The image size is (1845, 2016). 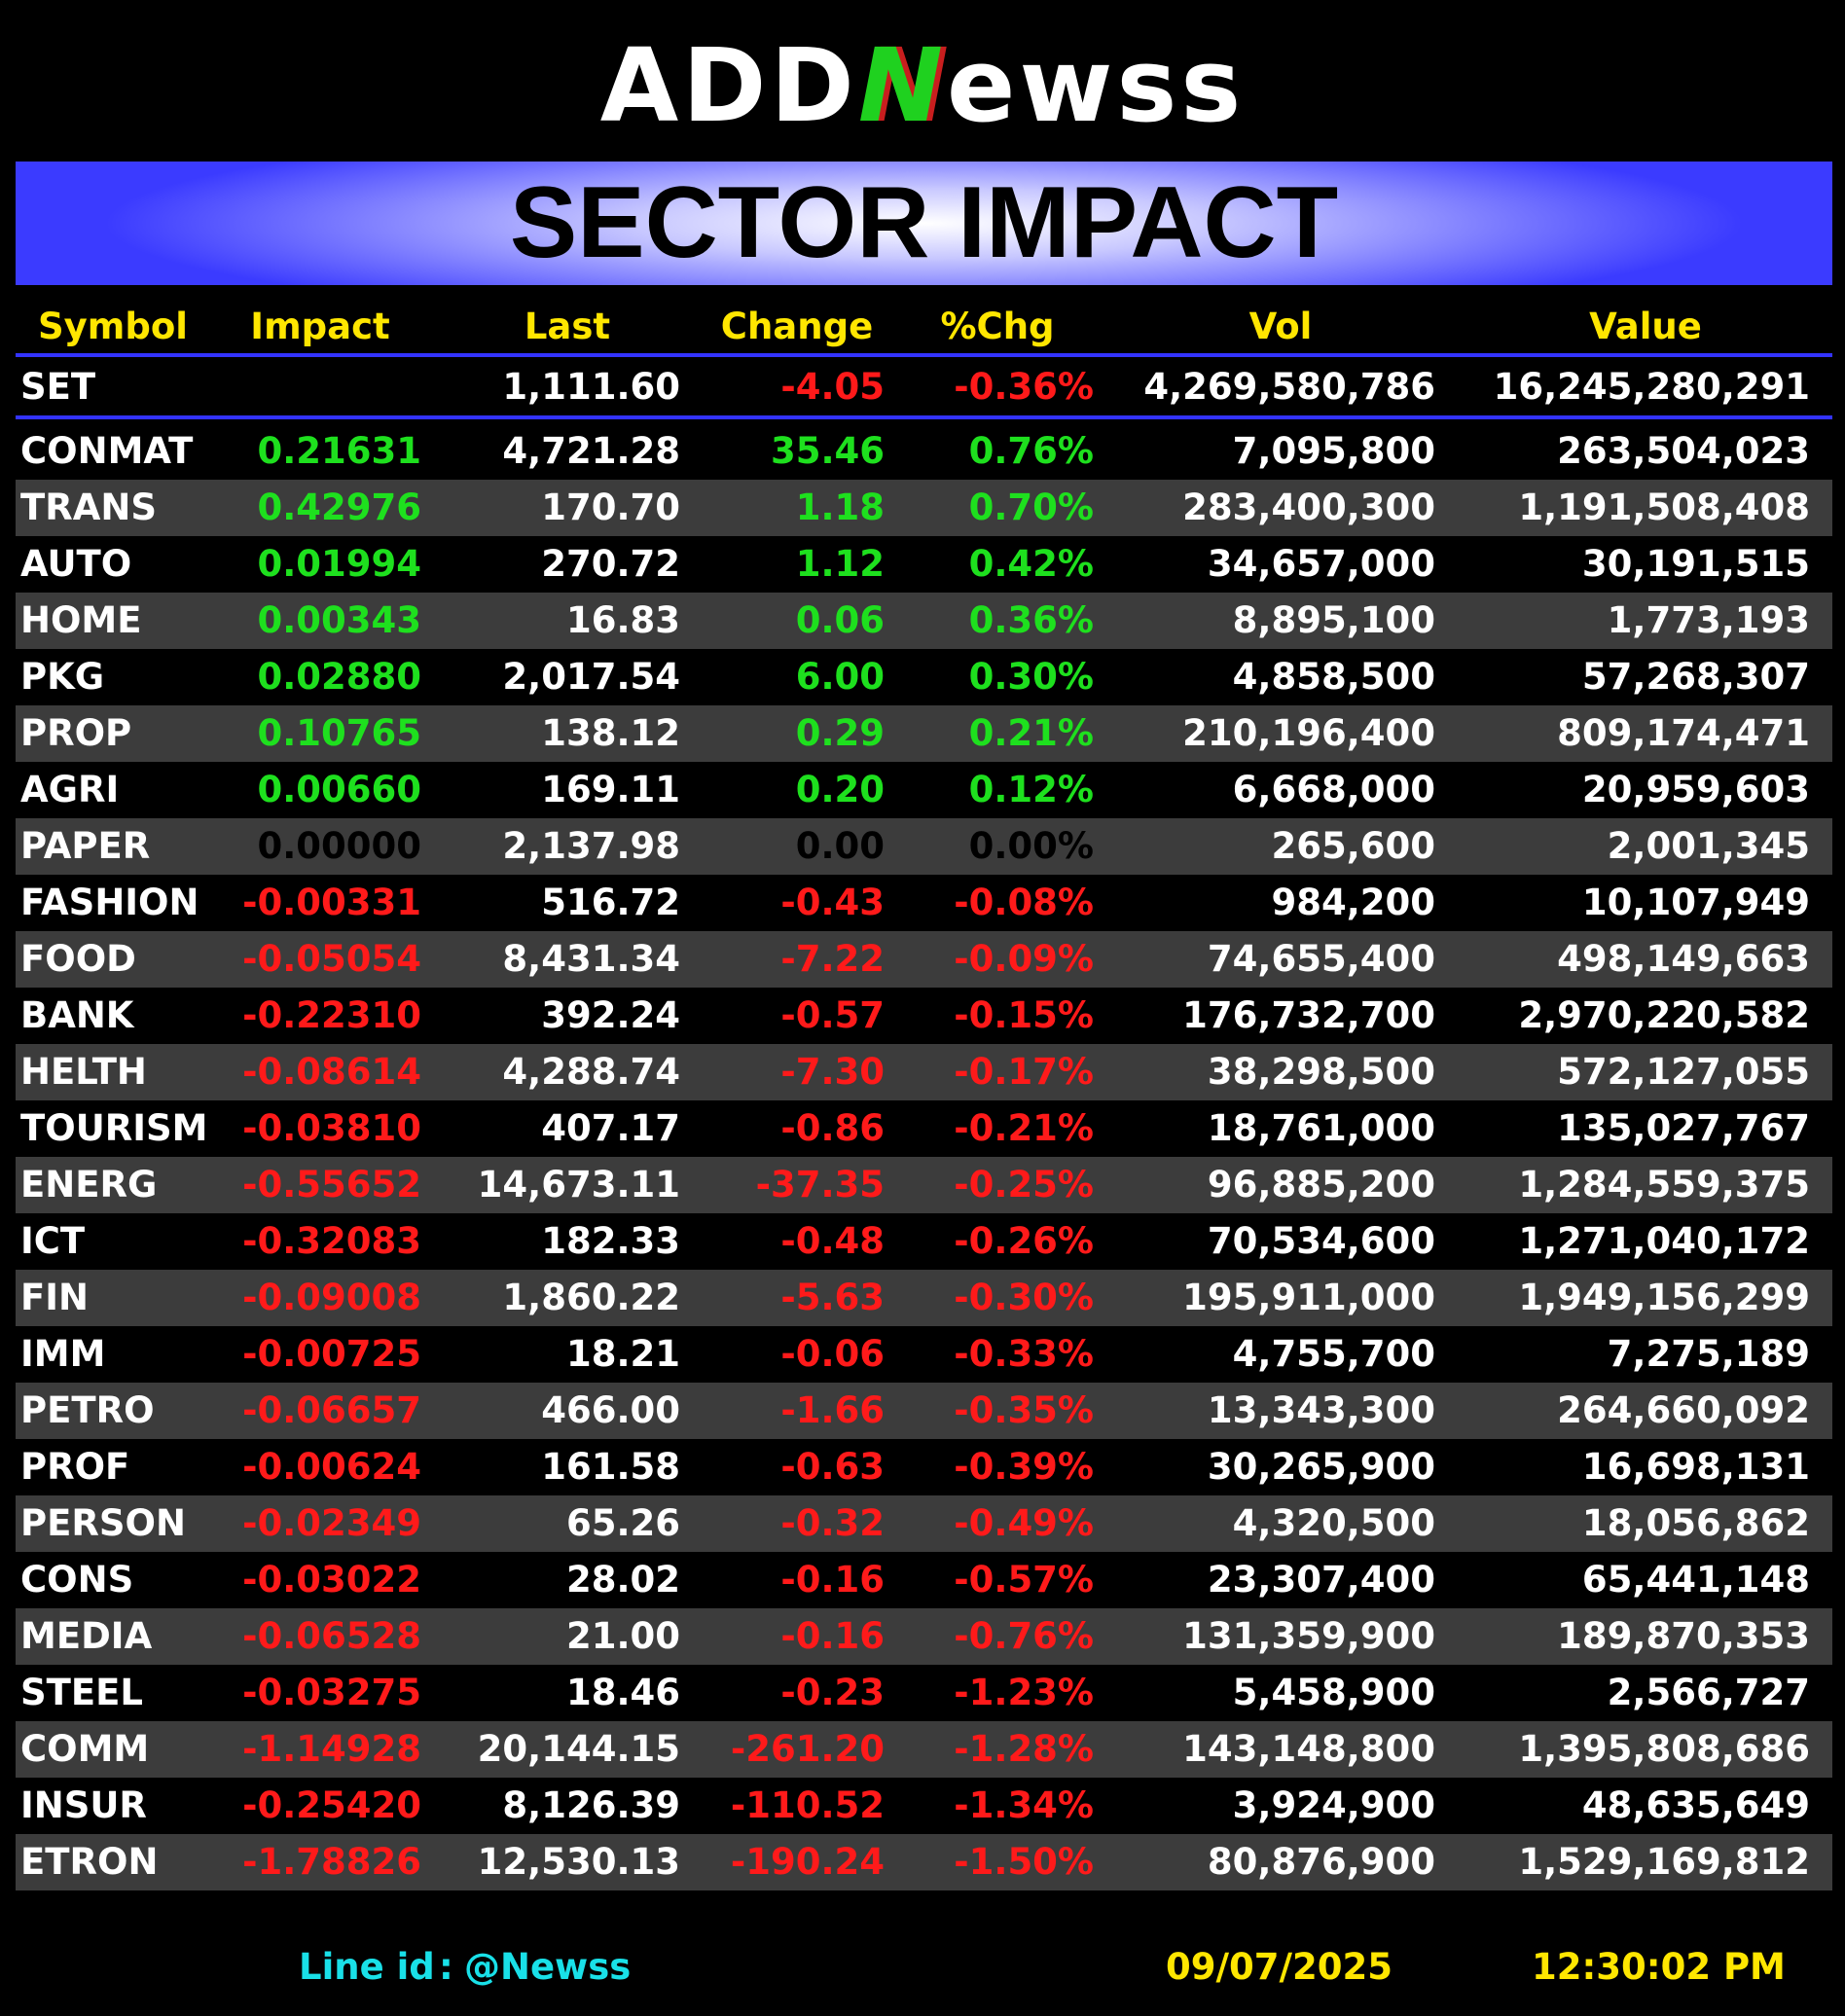 What do you see at coordinates (591, 1072) in the screenshot?
I see `last-cell: 4,288.74` at bounding box center [591, 1072].